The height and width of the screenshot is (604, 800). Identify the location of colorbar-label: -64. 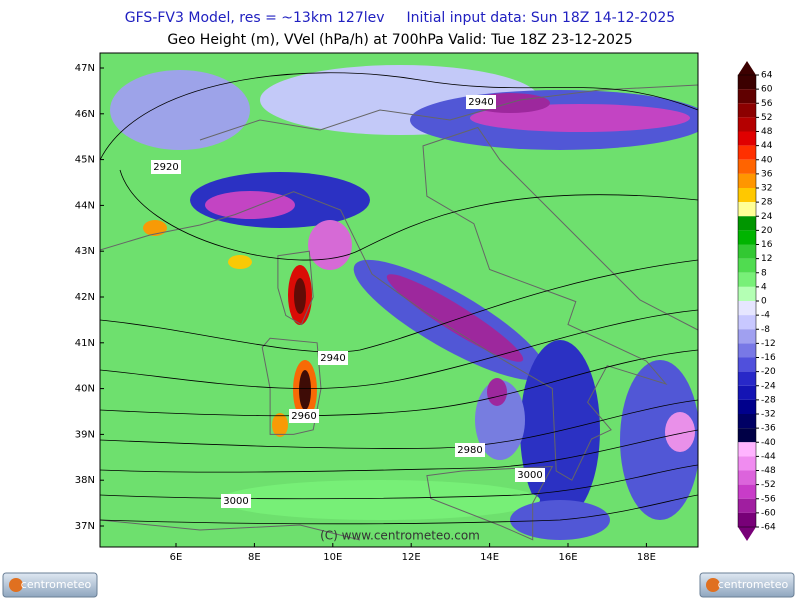
(768, 528).